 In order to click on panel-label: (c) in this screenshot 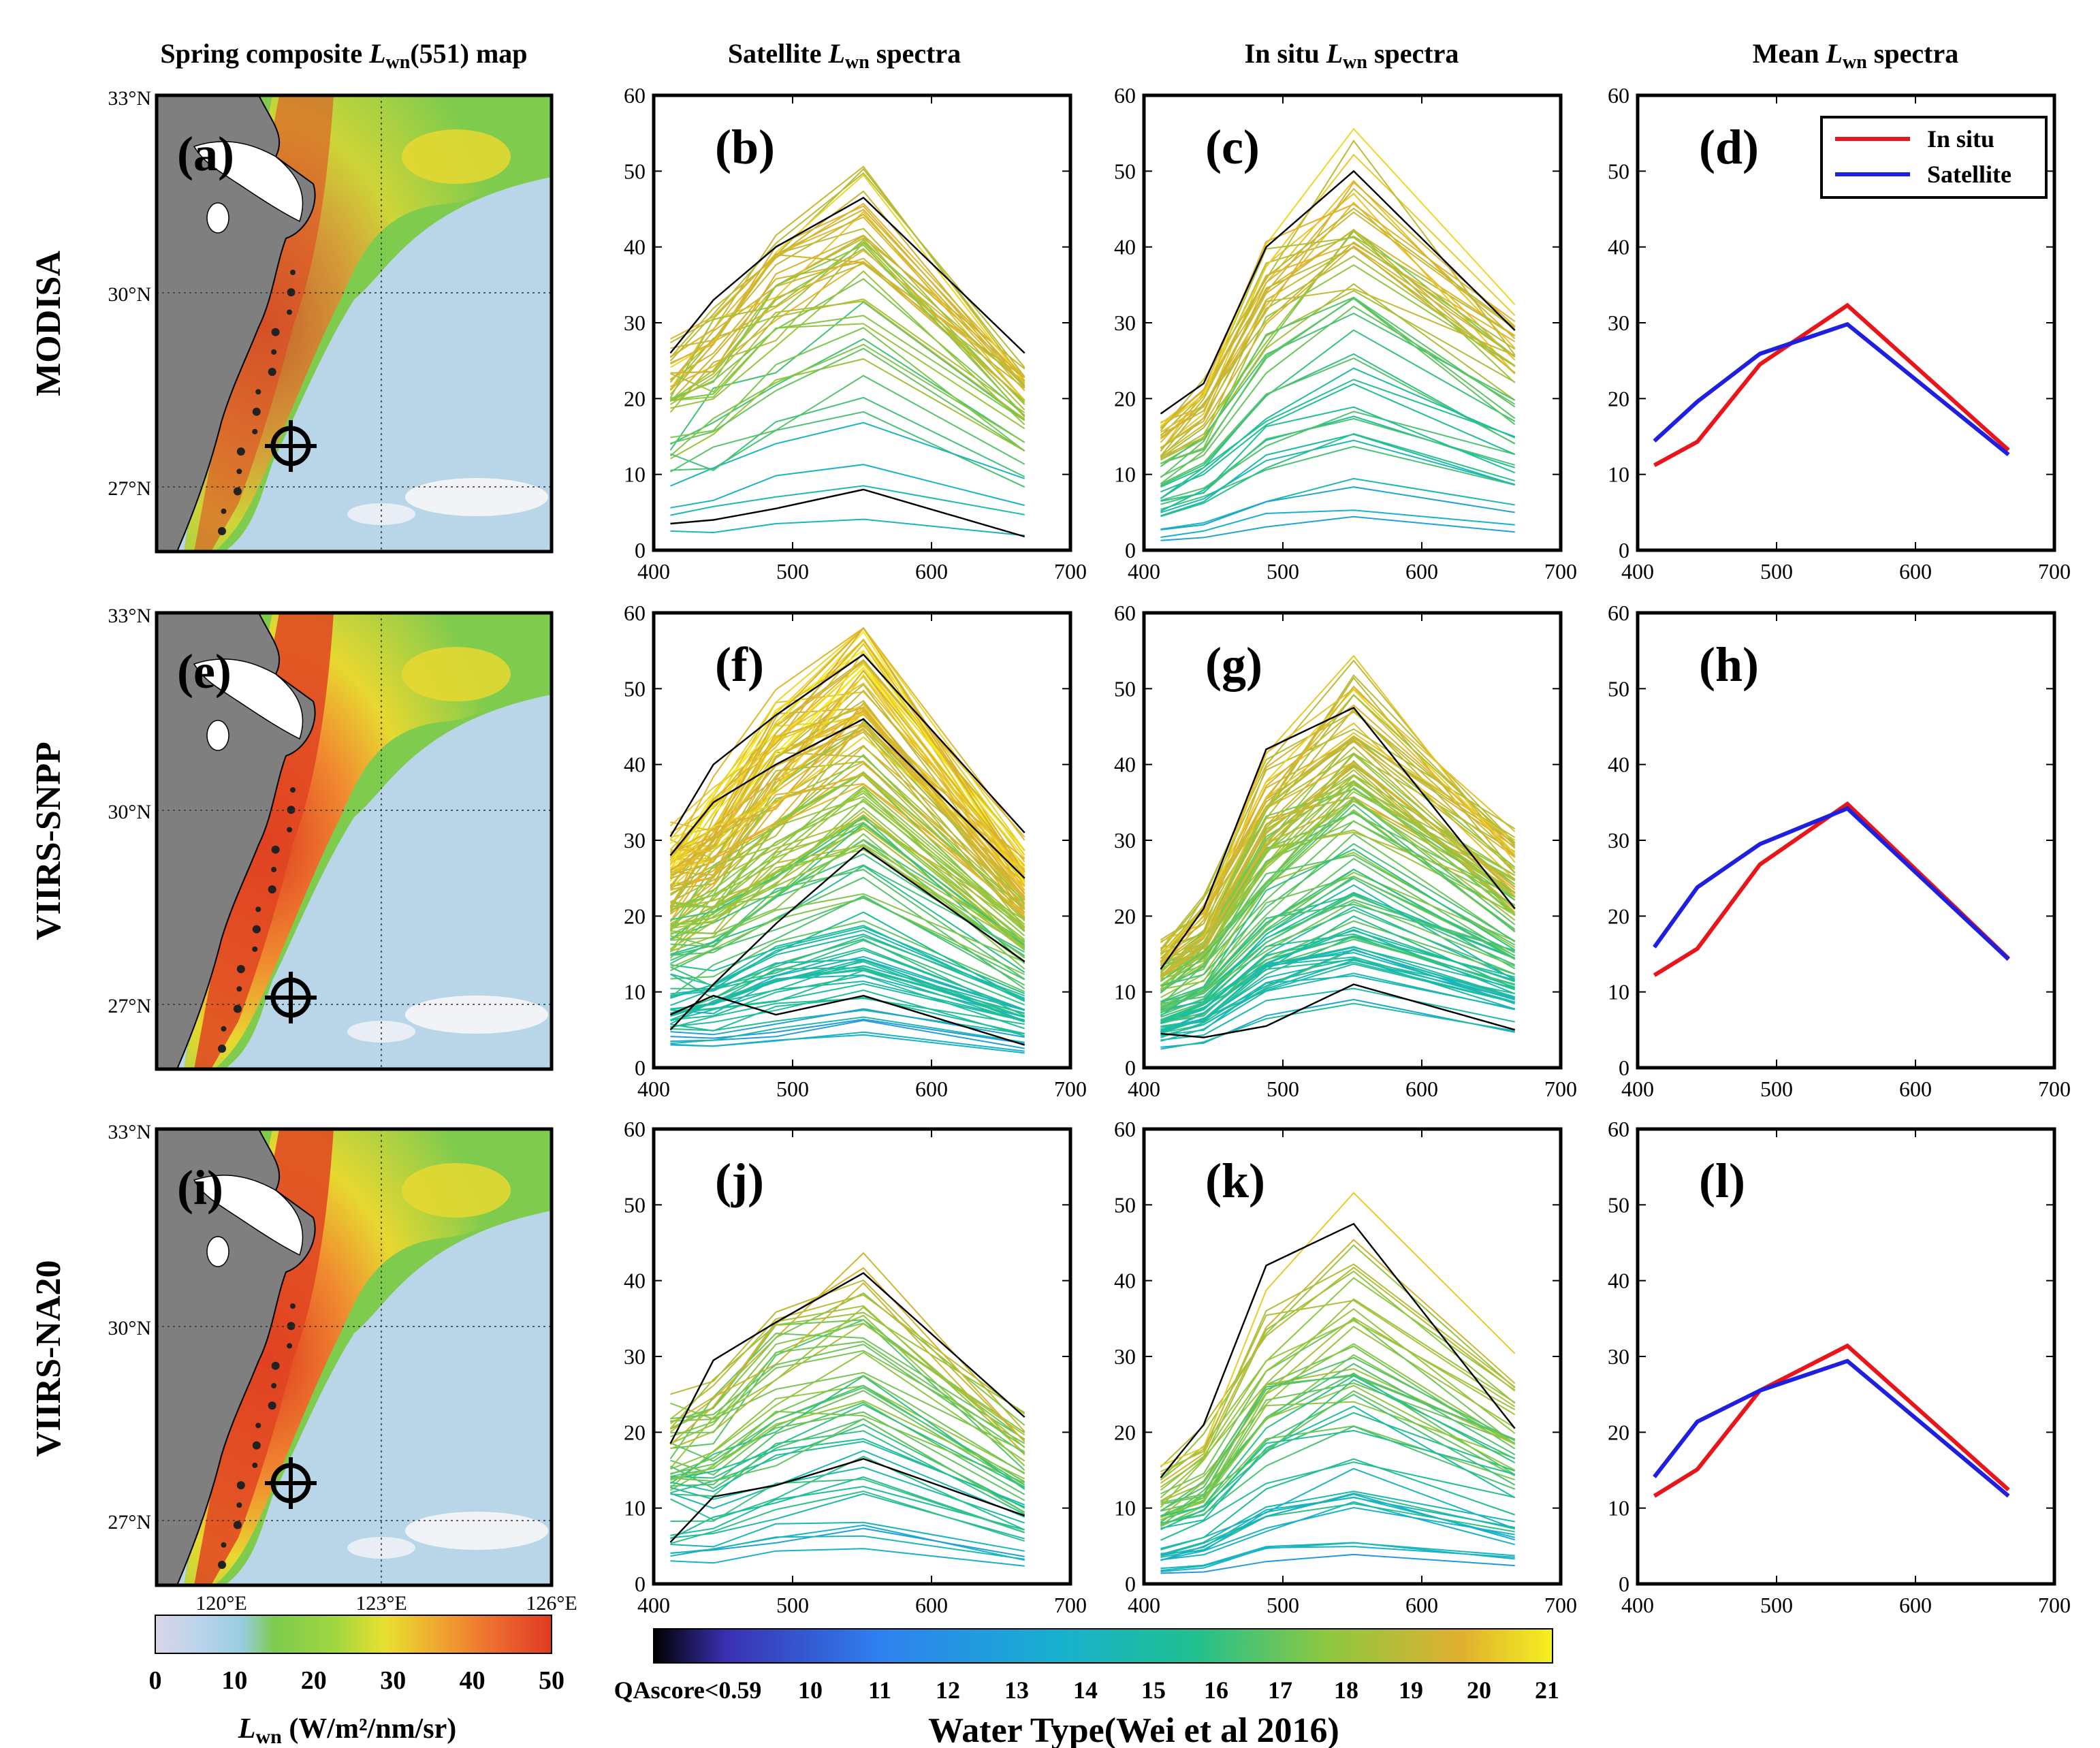, I will do `click(1232, 147)`.